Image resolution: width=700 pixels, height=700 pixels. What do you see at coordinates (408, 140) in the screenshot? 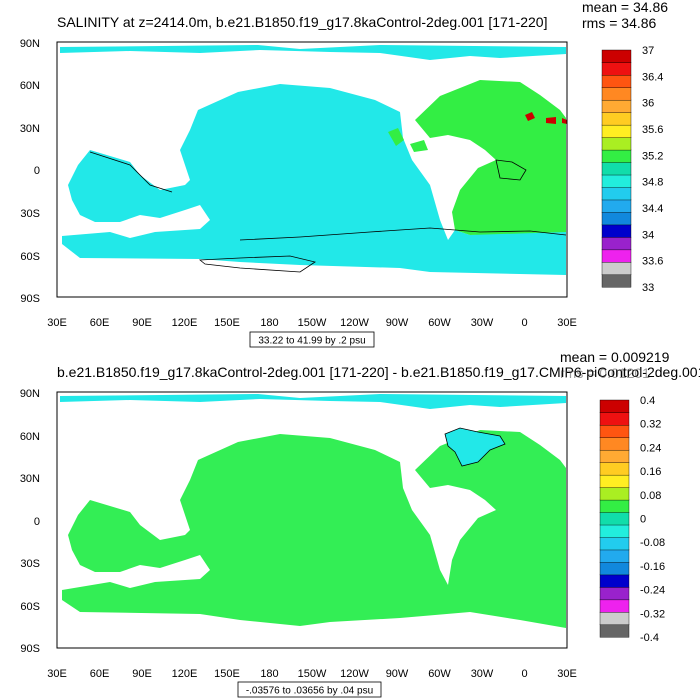
I see `caribbean-field` at bounding box center [408, 140].